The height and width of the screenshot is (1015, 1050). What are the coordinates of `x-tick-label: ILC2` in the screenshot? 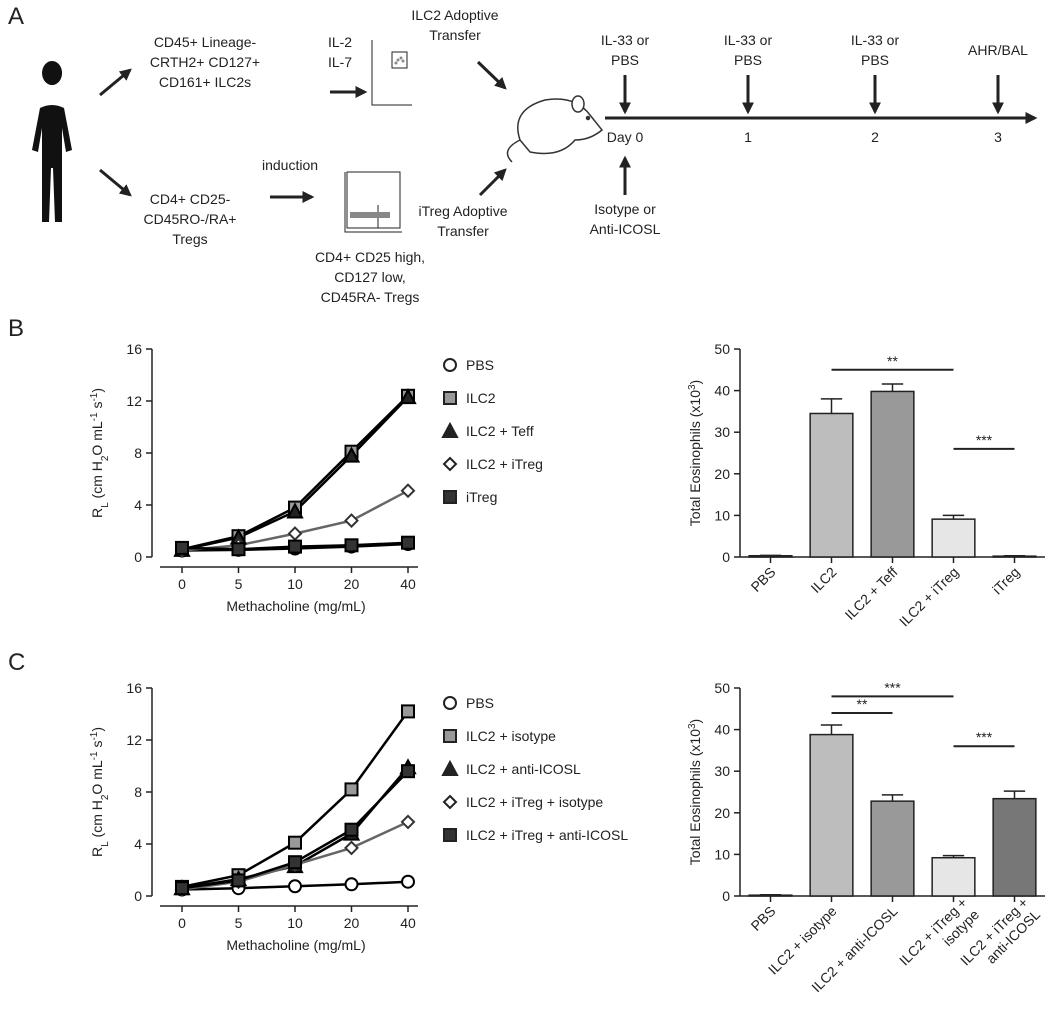 It's located at (823, 580).